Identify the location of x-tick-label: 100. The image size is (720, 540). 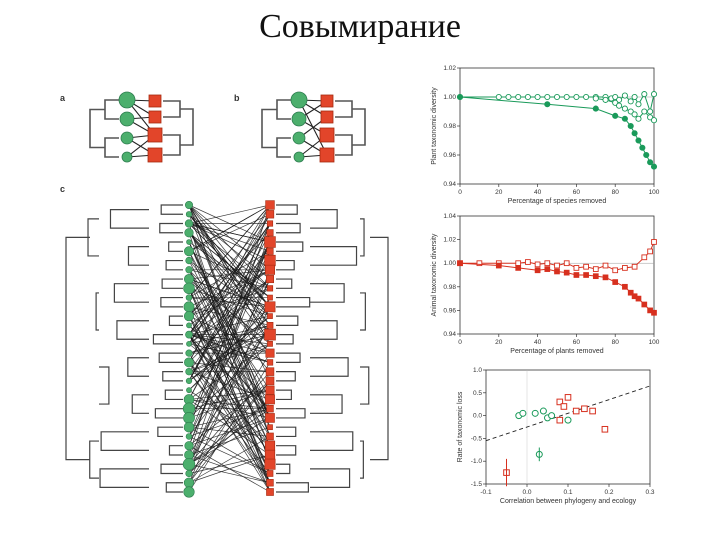
(654, 192).